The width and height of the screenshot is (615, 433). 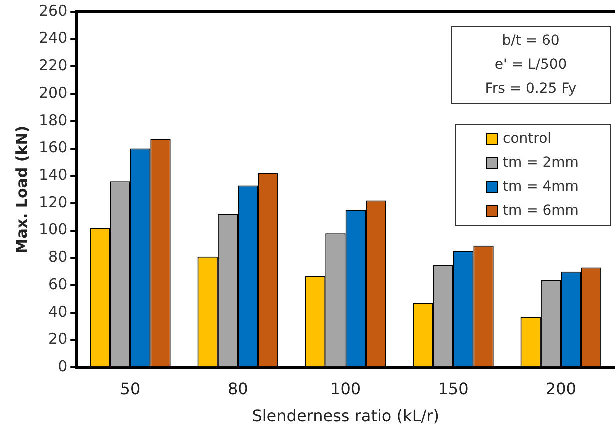 What do you see at coordinates (21, 190) in the screenshot?
I see `y-axis-title: Max. Load (kN)` at bounding box center [21, 190].